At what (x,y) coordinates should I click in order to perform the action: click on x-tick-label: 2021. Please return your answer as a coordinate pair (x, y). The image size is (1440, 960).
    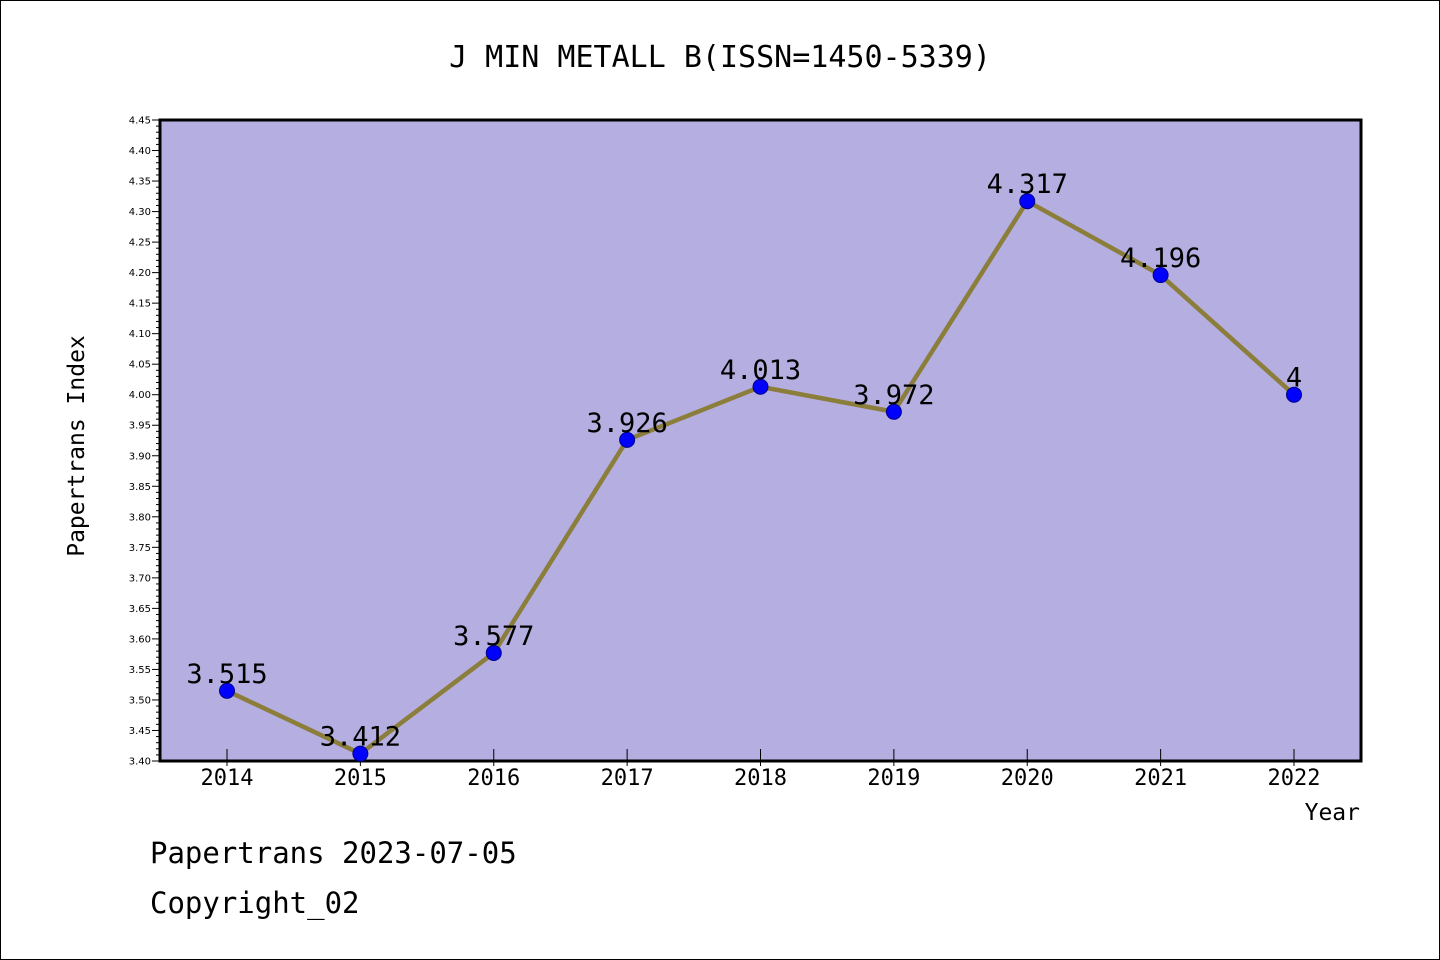
    Looking at the image, I should click on (1160, 778).